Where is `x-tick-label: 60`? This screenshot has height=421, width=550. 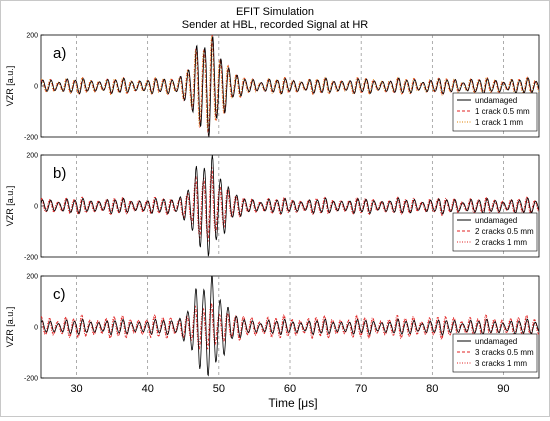 x-tick-label: 60 is located at coordinates (290, 389).